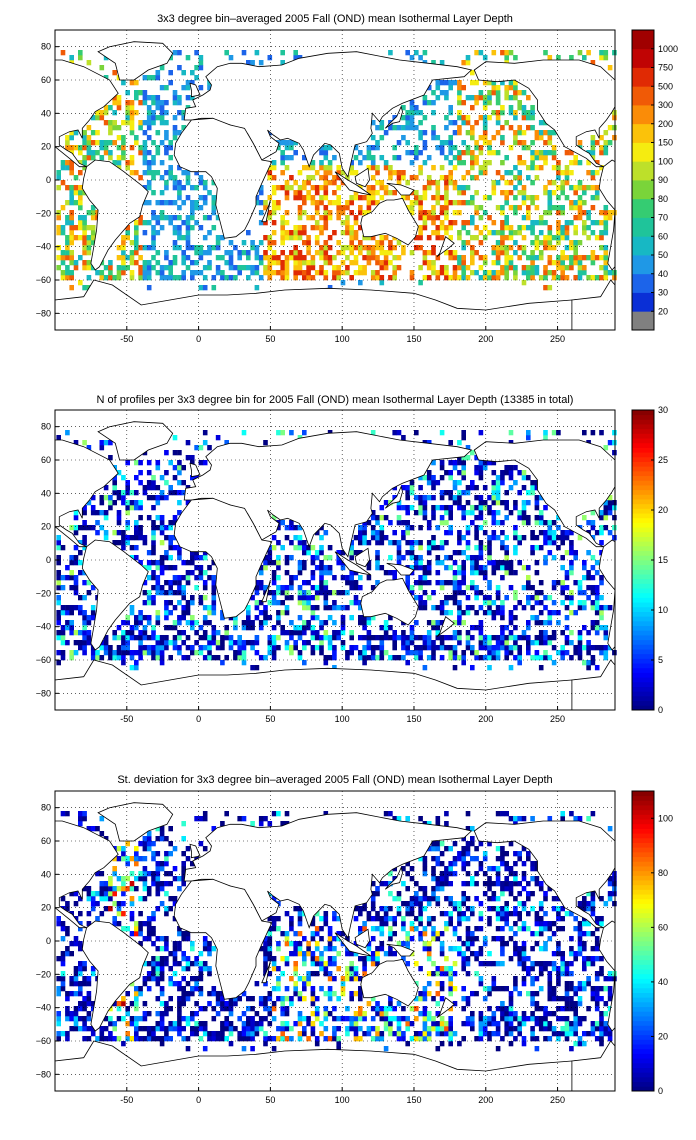  I want to click on colorbar-swatch, so click(643, 133).